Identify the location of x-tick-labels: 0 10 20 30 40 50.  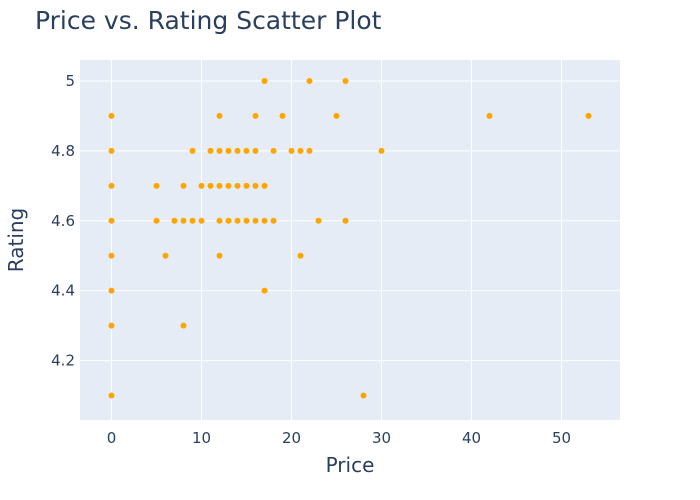
(339, 438).